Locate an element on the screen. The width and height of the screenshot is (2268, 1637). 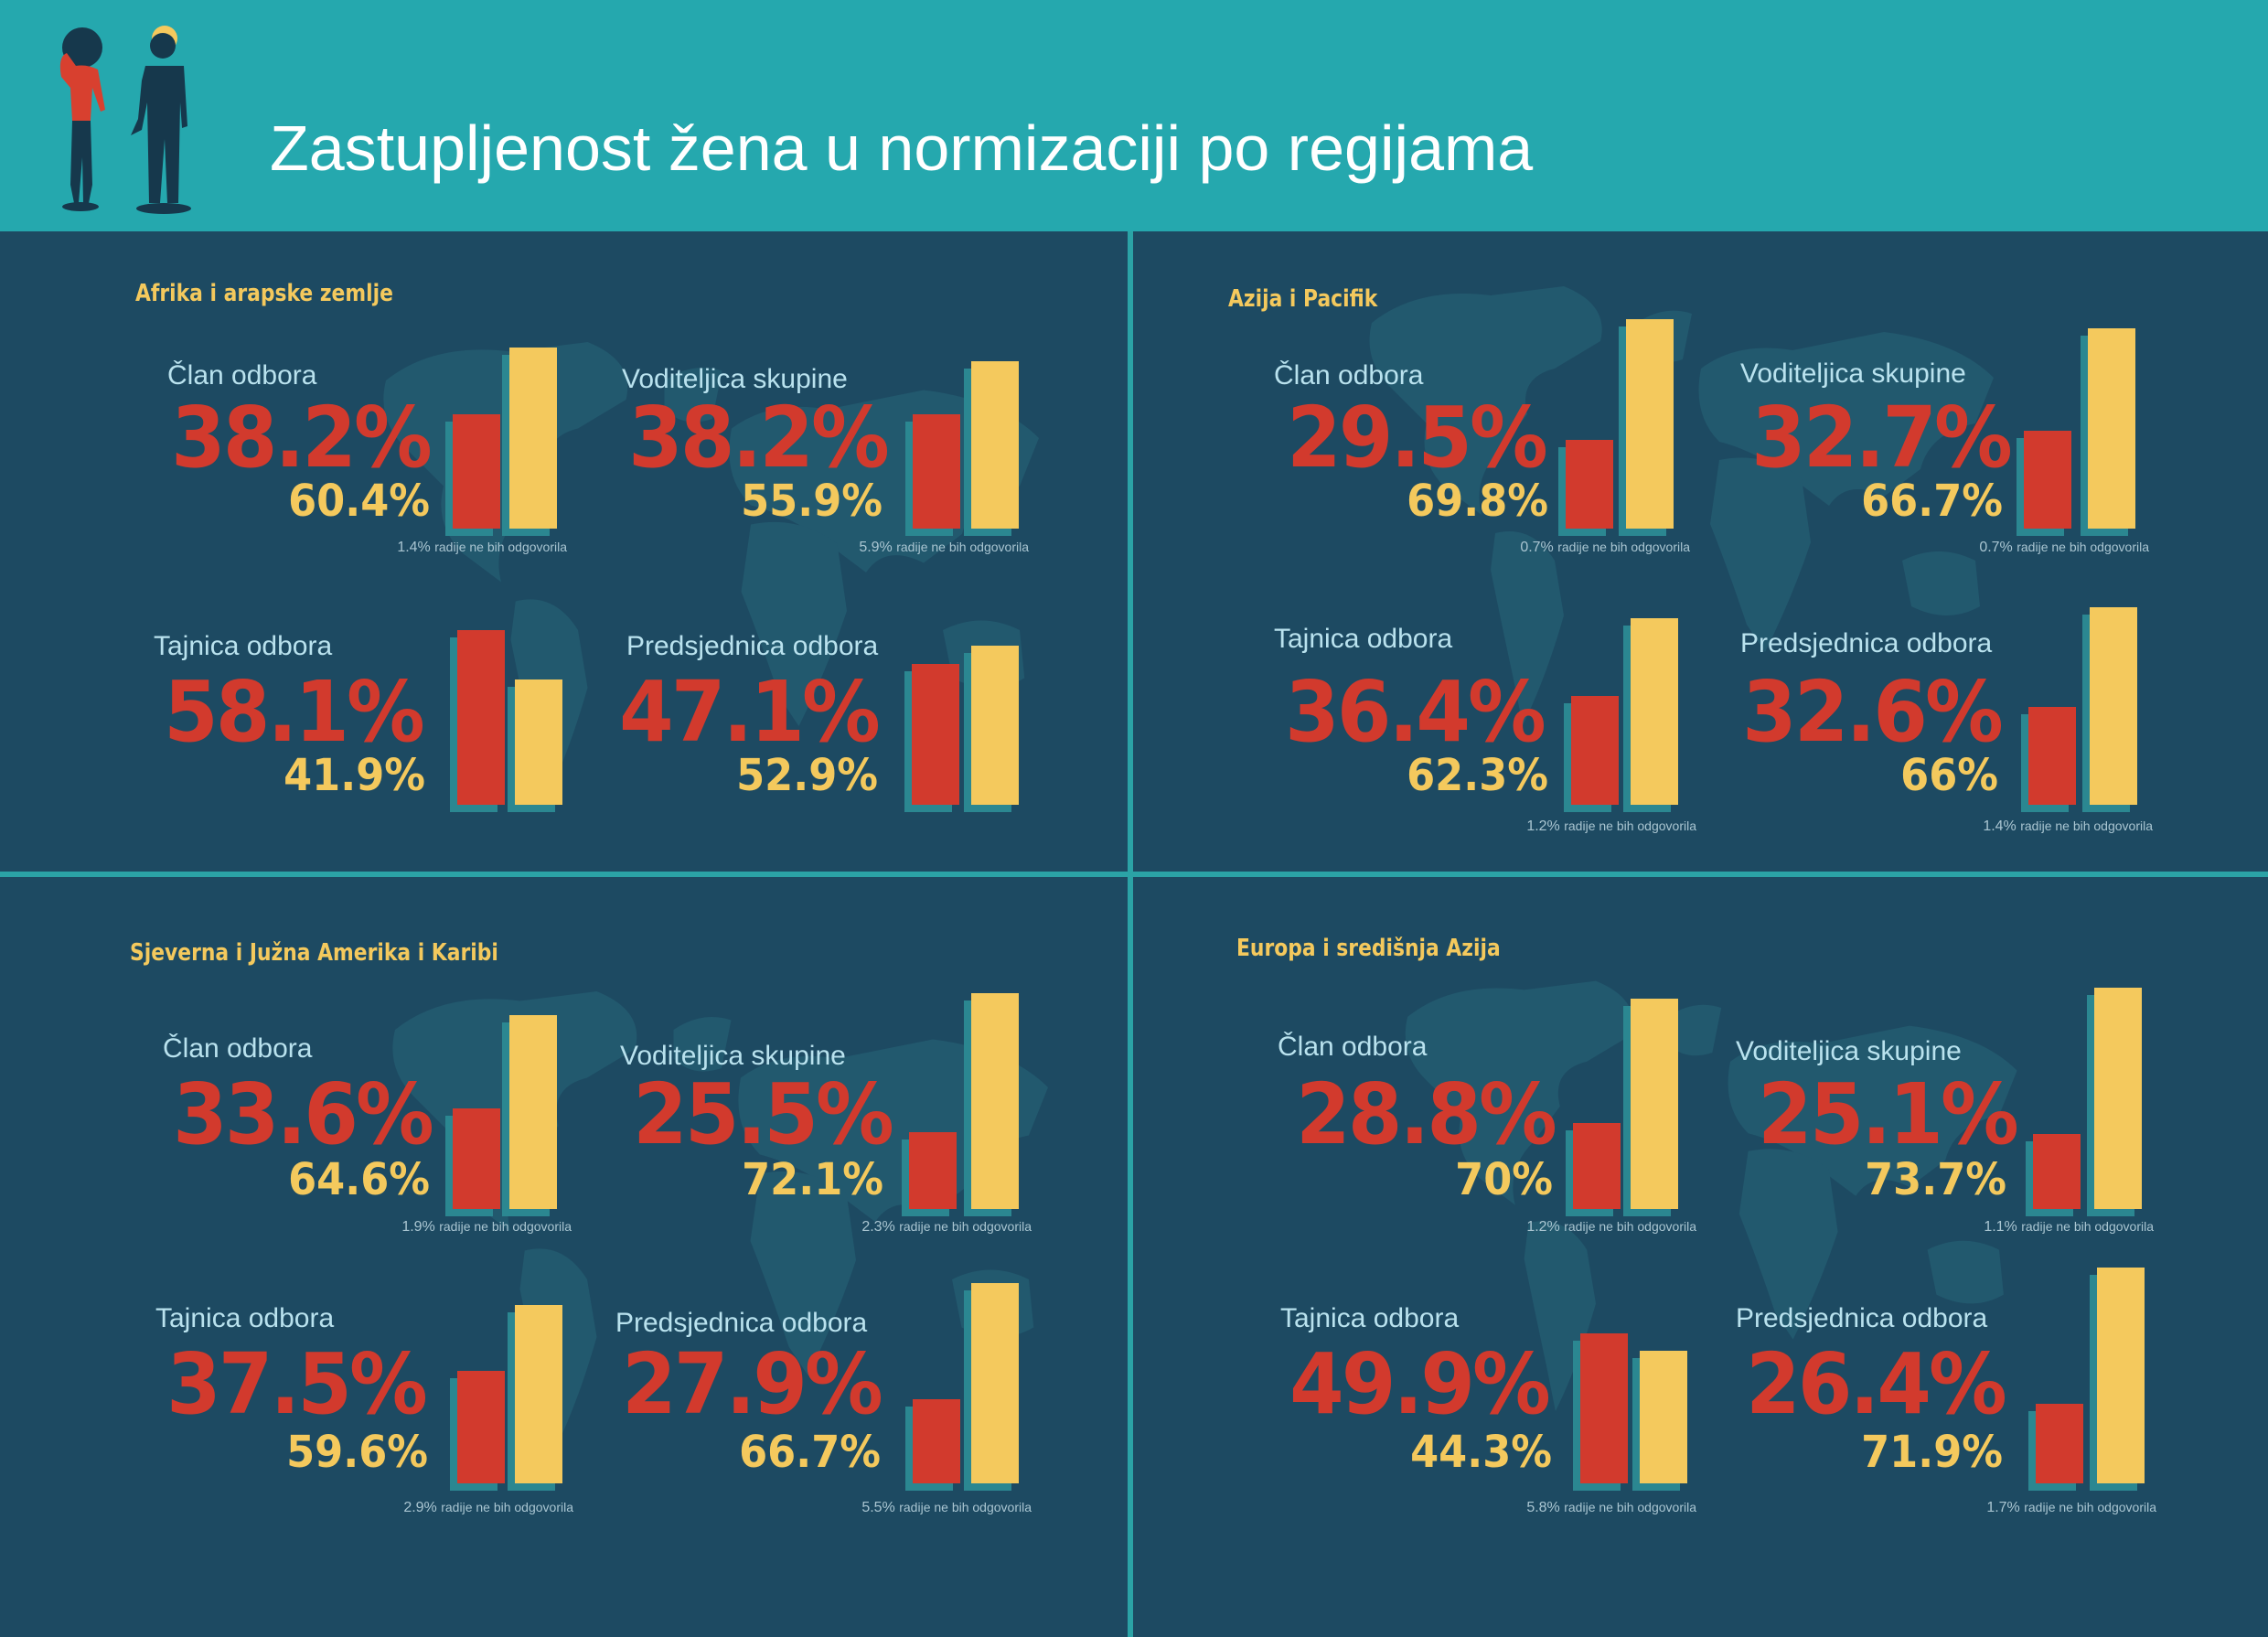
men-percentage: 73.7% is located at coordinates (1936, 1179).